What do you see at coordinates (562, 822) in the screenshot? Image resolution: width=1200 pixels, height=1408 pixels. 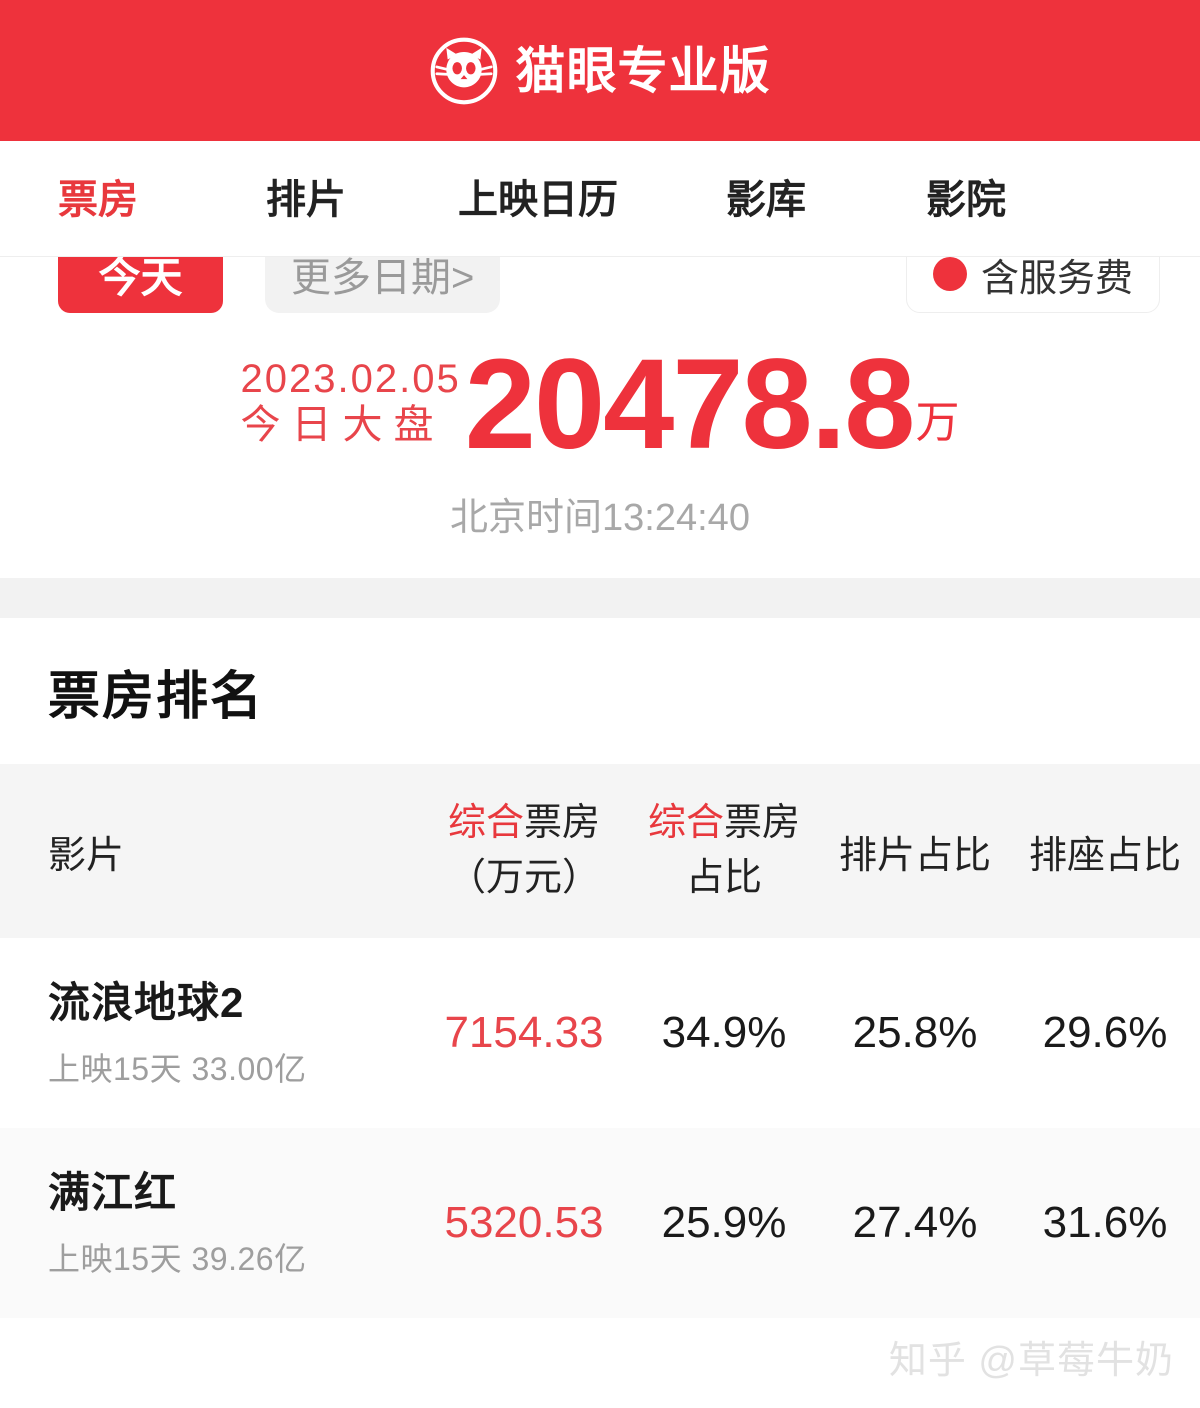 I see `column-header-box-office-plain: 票房` at bounding box center [562, 822].